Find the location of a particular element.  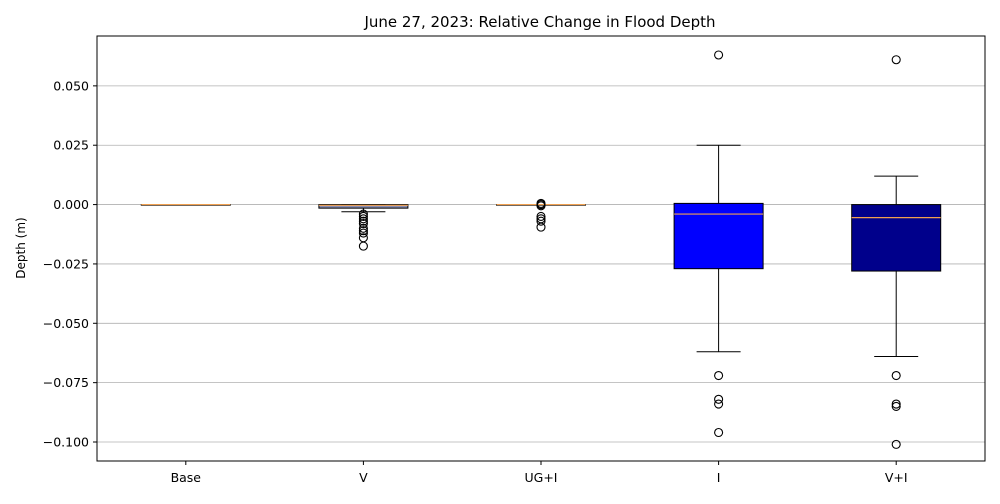

y-tick-label: −0.025 is located at coordinates (66, 263).